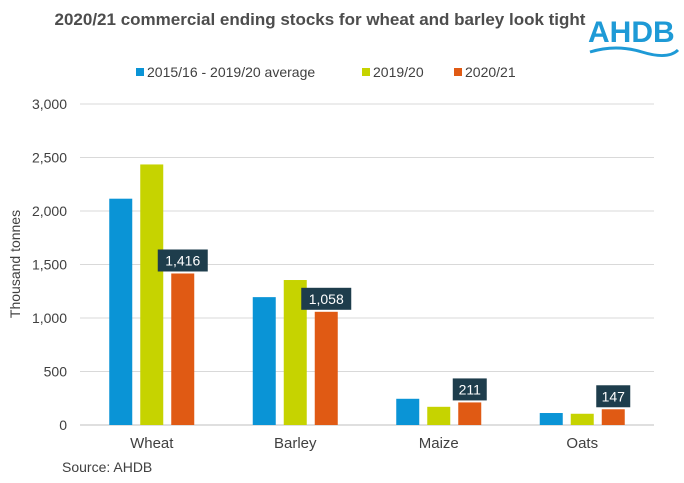 This screenshot has width=684, height=483. Describe the element at coordinates (49, 158) in the screenshot. I see `y-tick-label: 2,500` at that location.